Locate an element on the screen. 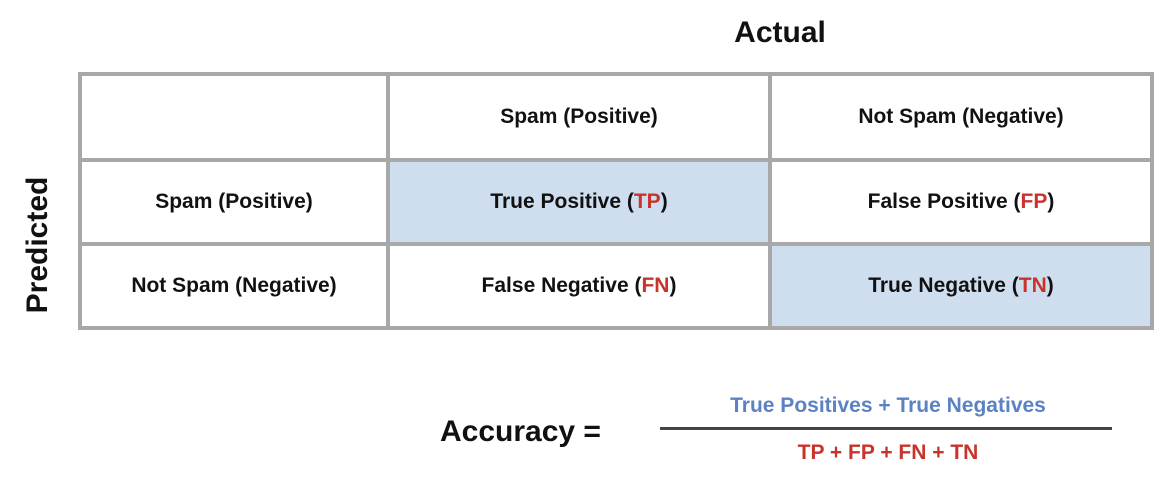  cell-false-positive: False Positive (FP) is located at coordinates (961, 202).